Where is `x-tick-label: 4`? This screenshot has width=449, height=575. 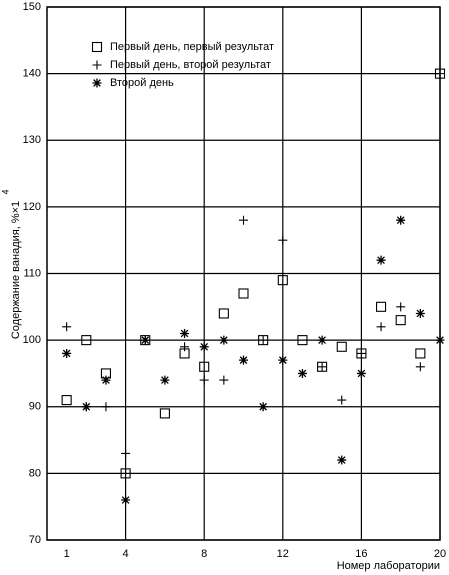 x-tick-label: 4 is located at coordinates (126, 554).